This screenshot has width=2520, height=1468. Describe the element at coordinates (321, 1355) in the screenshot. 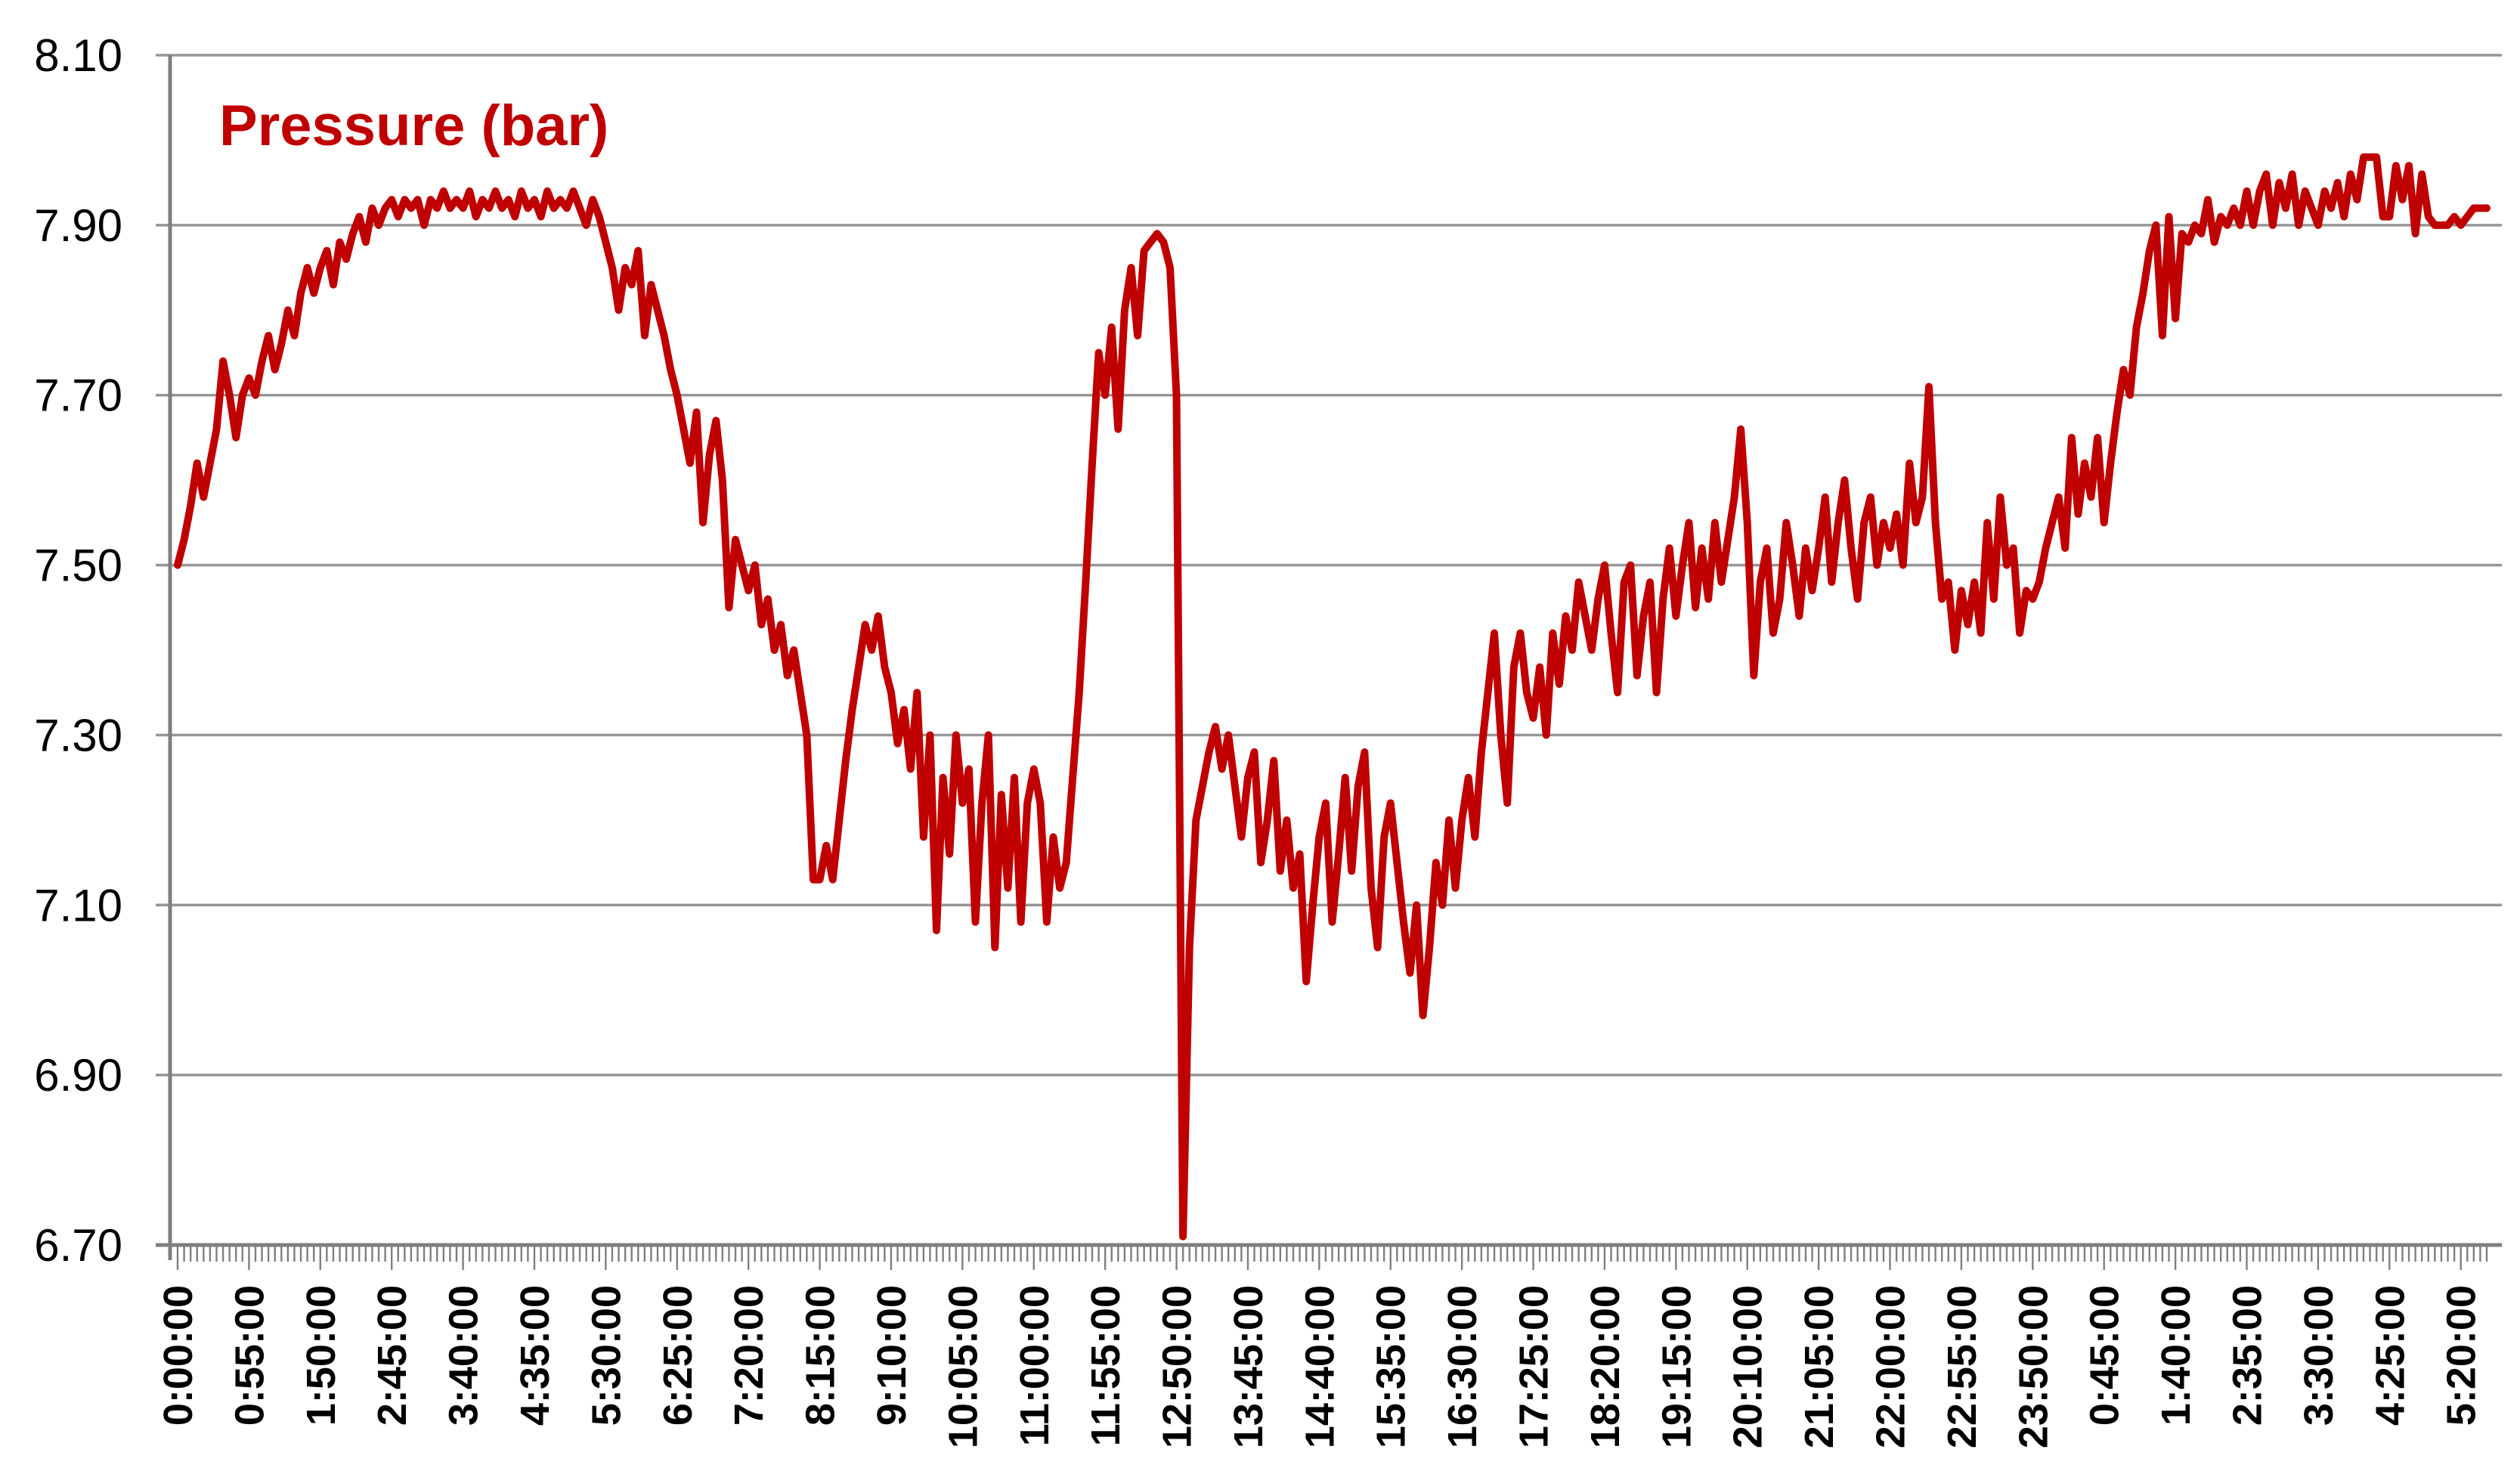

I see `x-tick-label: 1:50:00` at that location.